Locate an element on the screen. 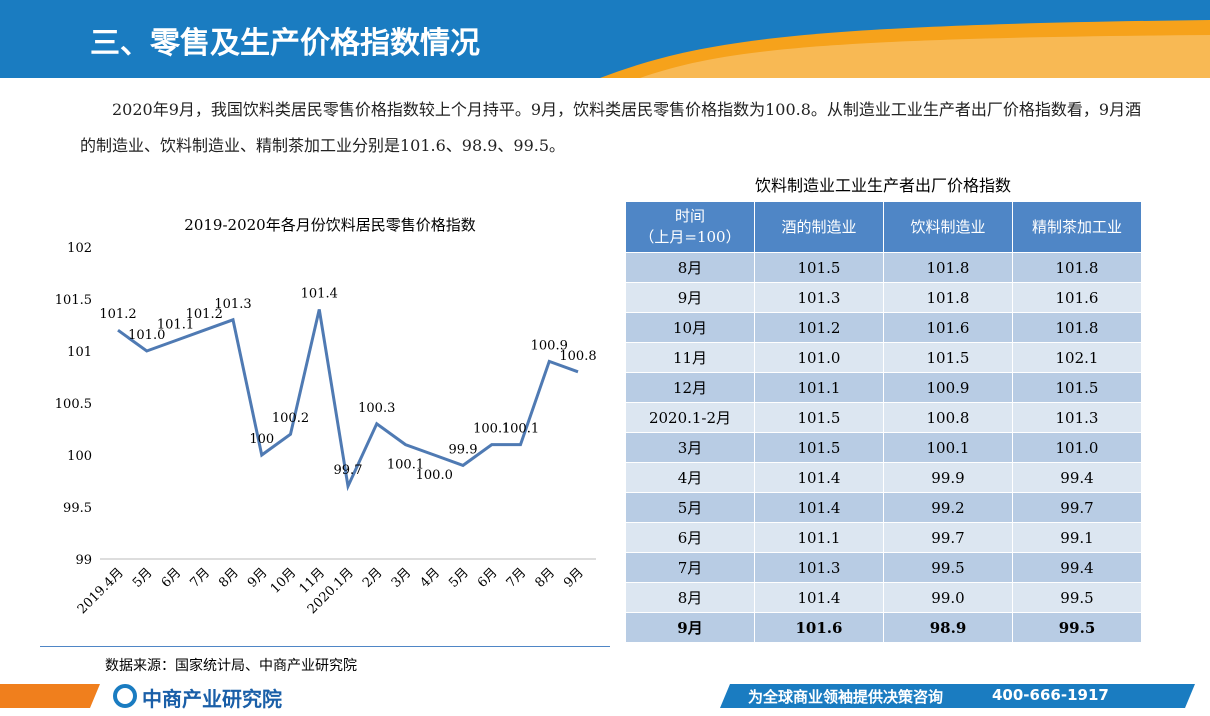  table-cell: 99.9 is located at coordinates (948, 477).